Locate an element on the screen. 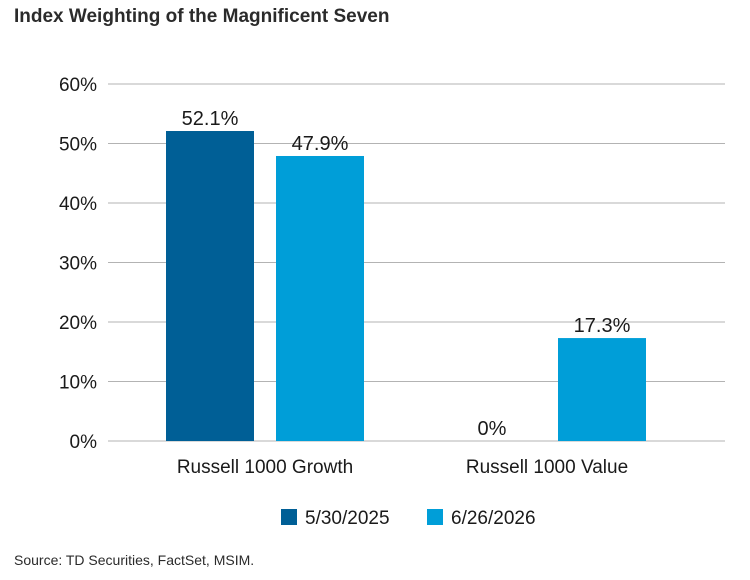  data-label: 47.9% is located at coordinates (320, 144).